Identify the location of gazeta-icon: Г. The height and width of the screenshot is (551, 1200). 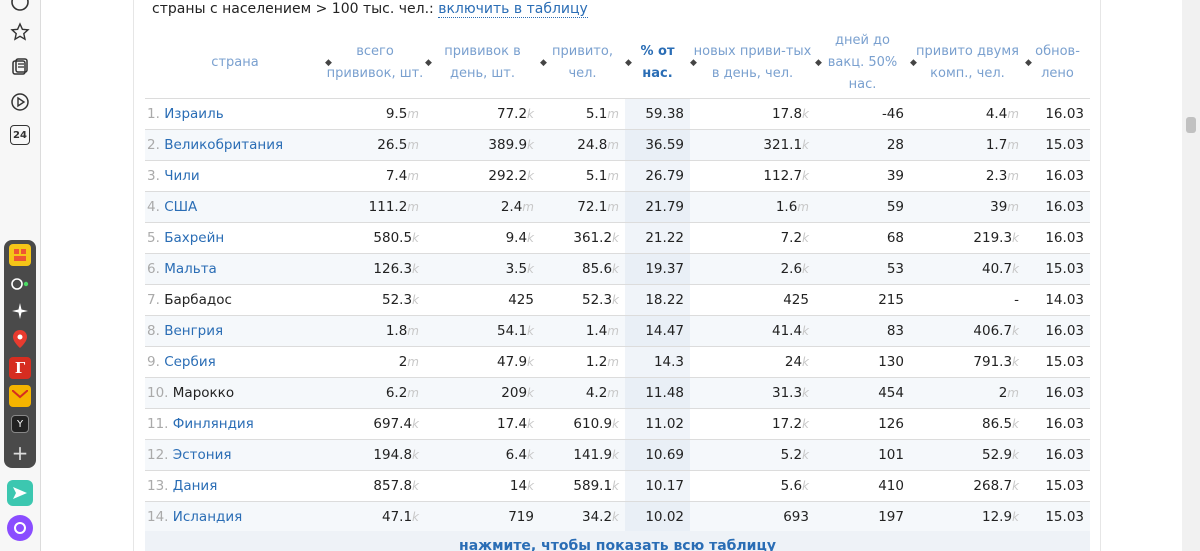
(20, 368).